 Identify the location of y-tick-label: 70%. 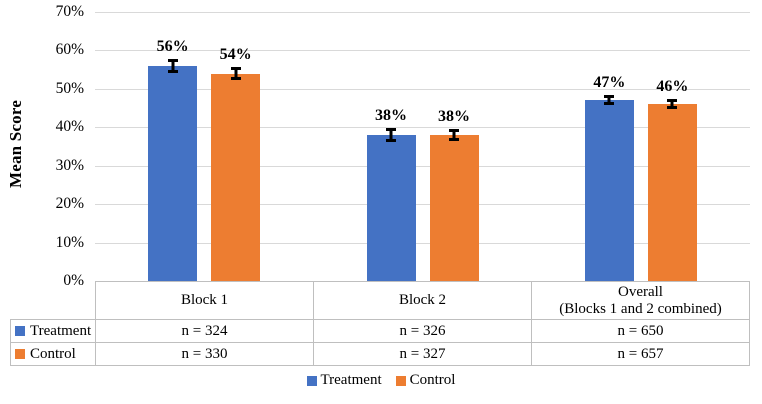
(69, 11).